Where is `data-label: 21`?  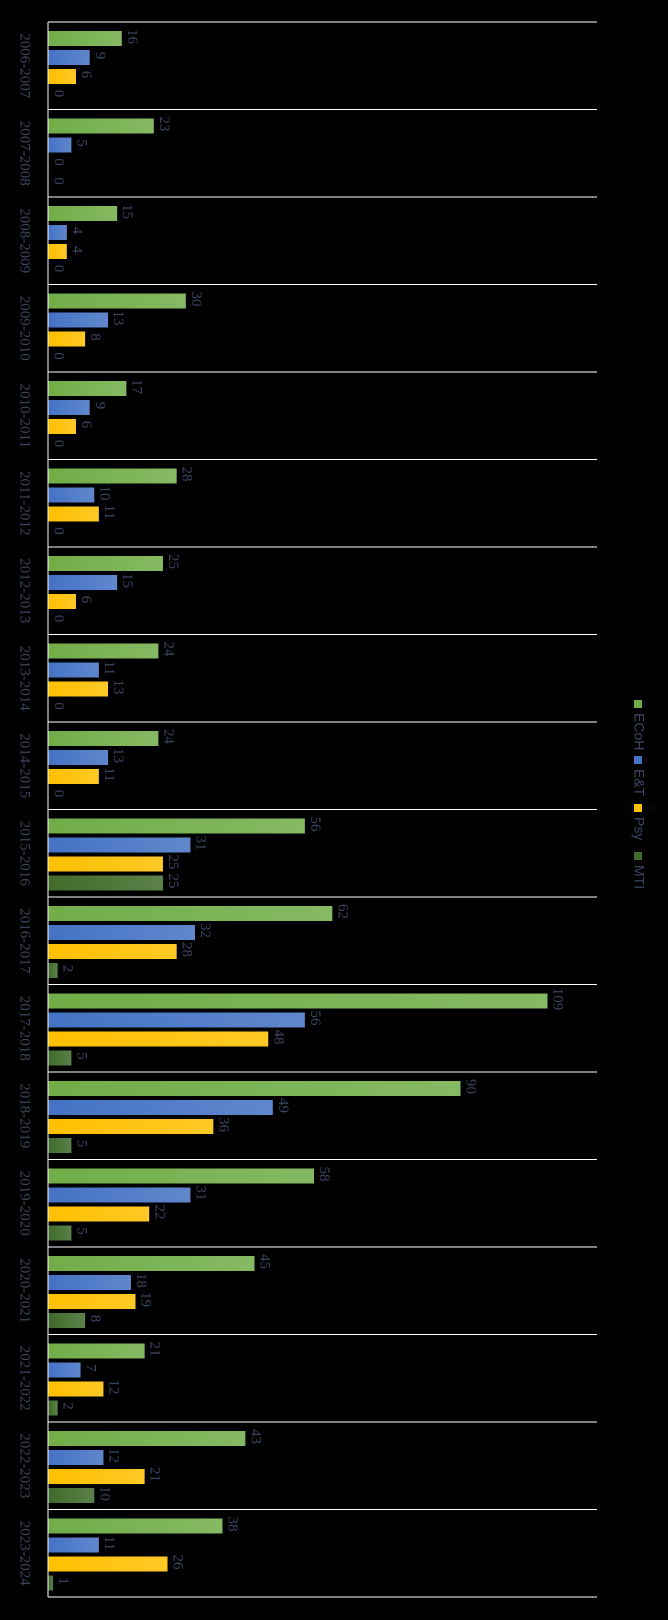
data-label: 21 is located at coordinates (155, 1474).